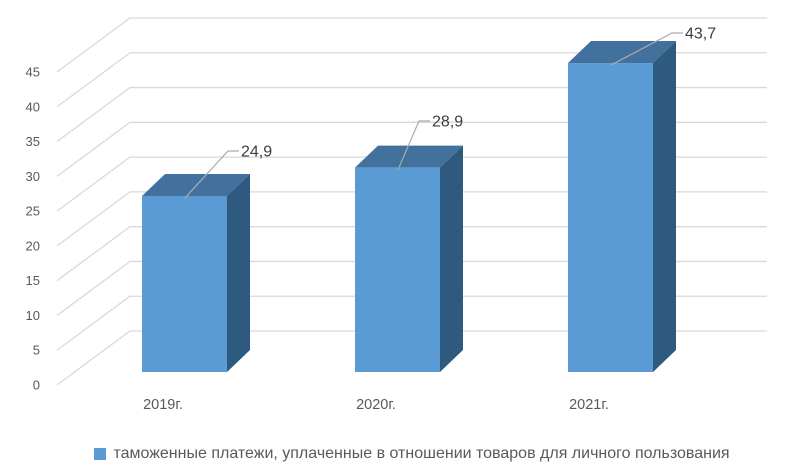 This screenshot has height=476, width=798. I want to click on data-label-2019г.: 24,9, so click(256, 152).